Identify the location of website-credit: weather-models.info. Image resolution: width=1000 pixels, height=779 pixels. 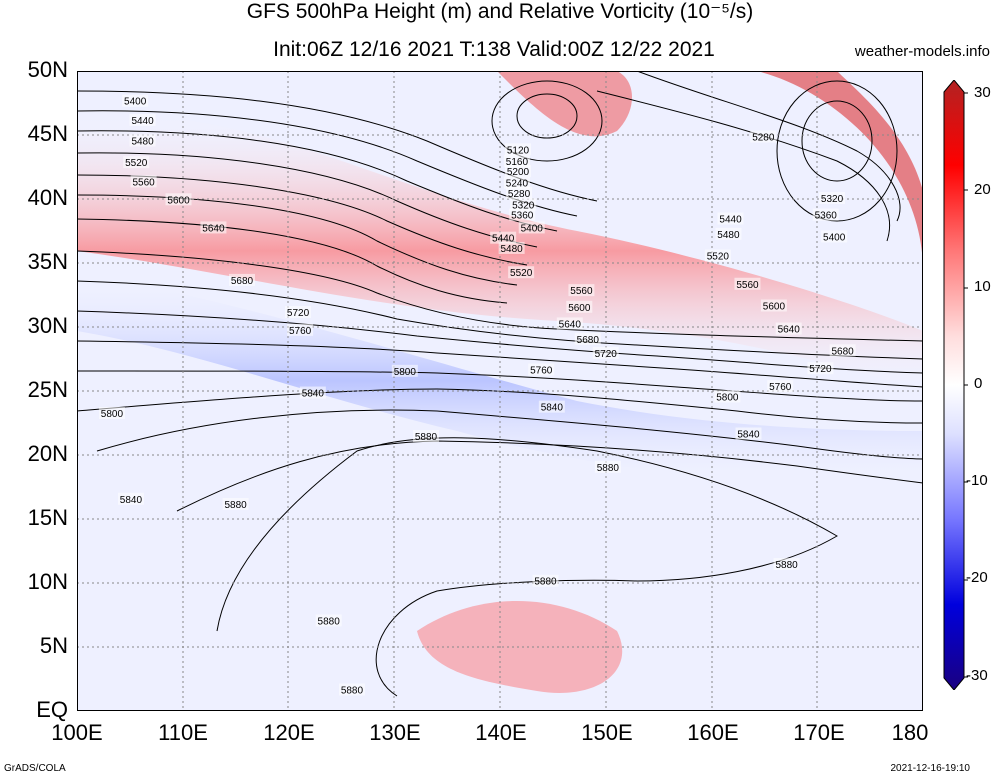
(922, 51).